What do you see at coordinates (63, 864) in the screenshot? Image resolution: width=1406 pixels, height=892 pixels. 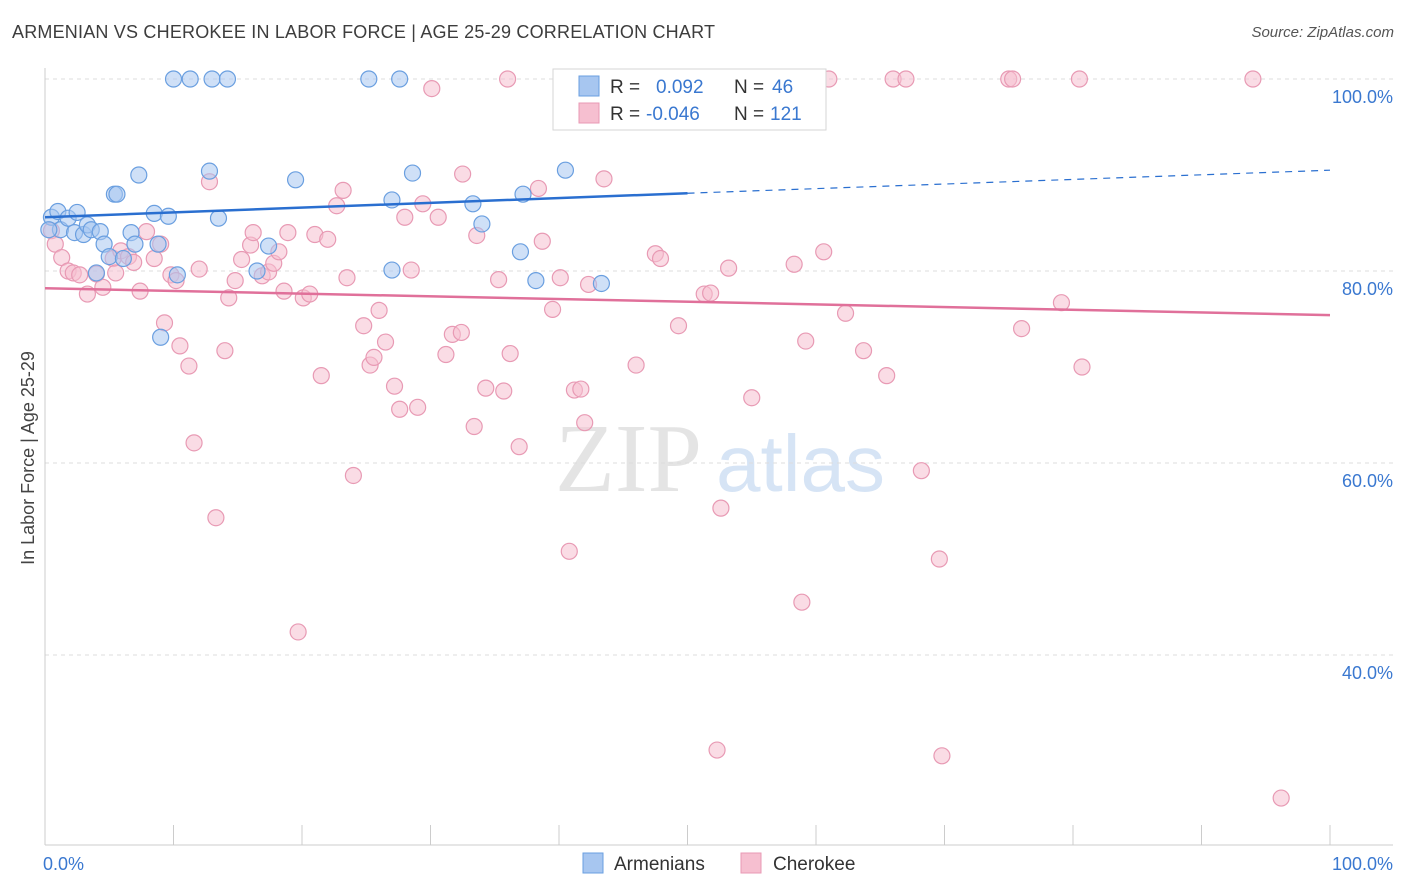 I see `x-tick-label: 0.0%` at bounding box center [63, 864].